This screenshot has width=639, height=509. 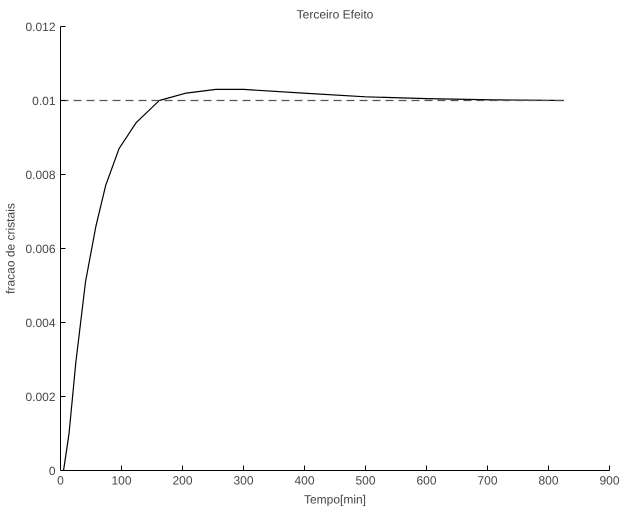 What do you see at coordinates (609, 481) in the screenshot?
I see `x-tick-label: 900` at bounding box center [609, 481].